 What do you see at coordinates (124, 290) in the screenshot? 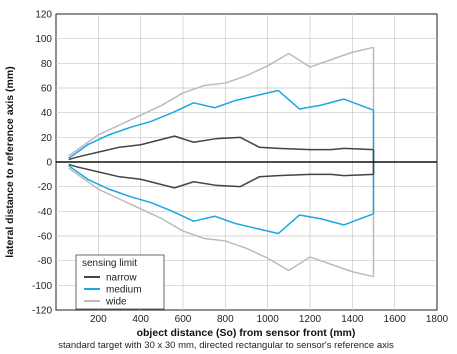
I see `legend-label-medium: medium` at bounding box center [124, 290].